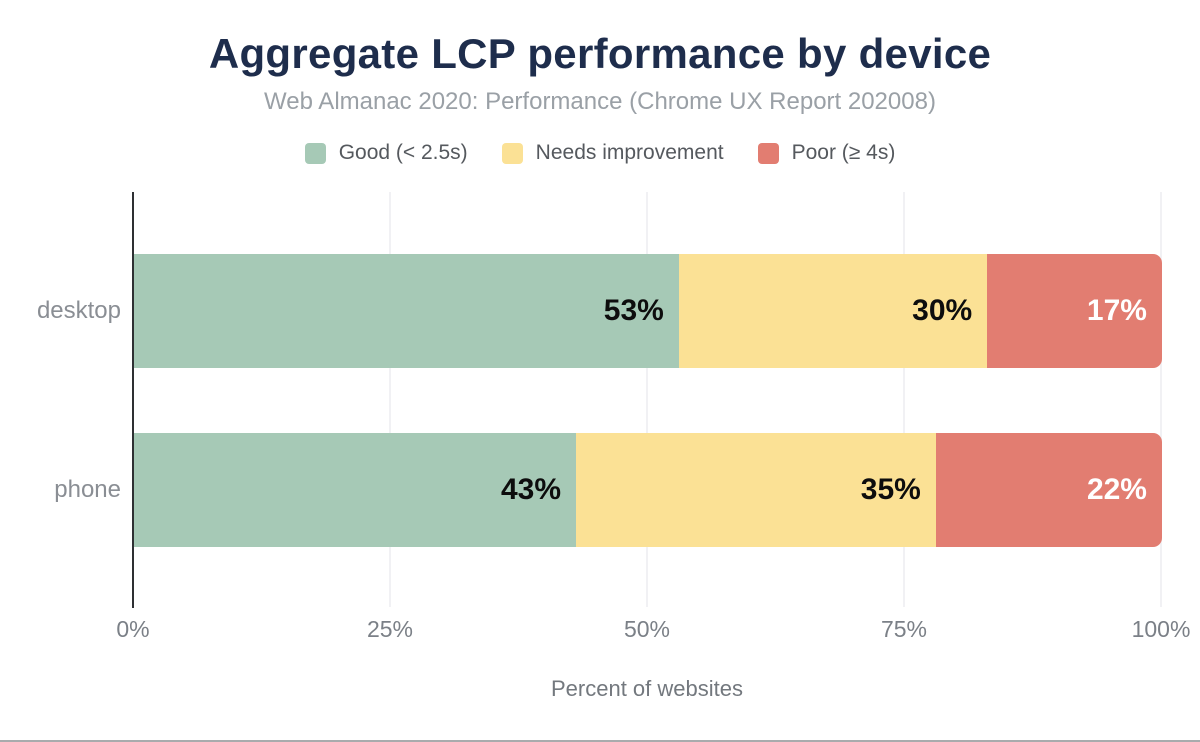 The image size is (1200, 742). I want to click on bar-desktop: 53% 30% 17%, so click(648, 311).